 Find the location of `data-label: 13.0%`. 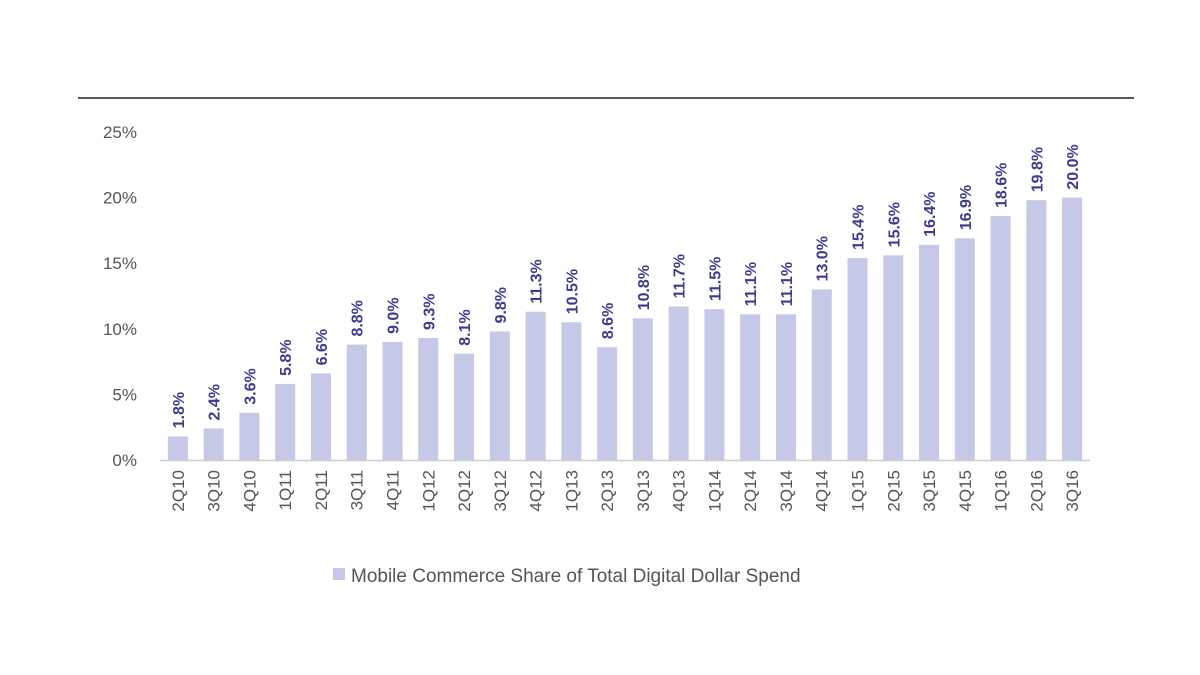

data-label: 13.0% is located at coordinates (823, 258).